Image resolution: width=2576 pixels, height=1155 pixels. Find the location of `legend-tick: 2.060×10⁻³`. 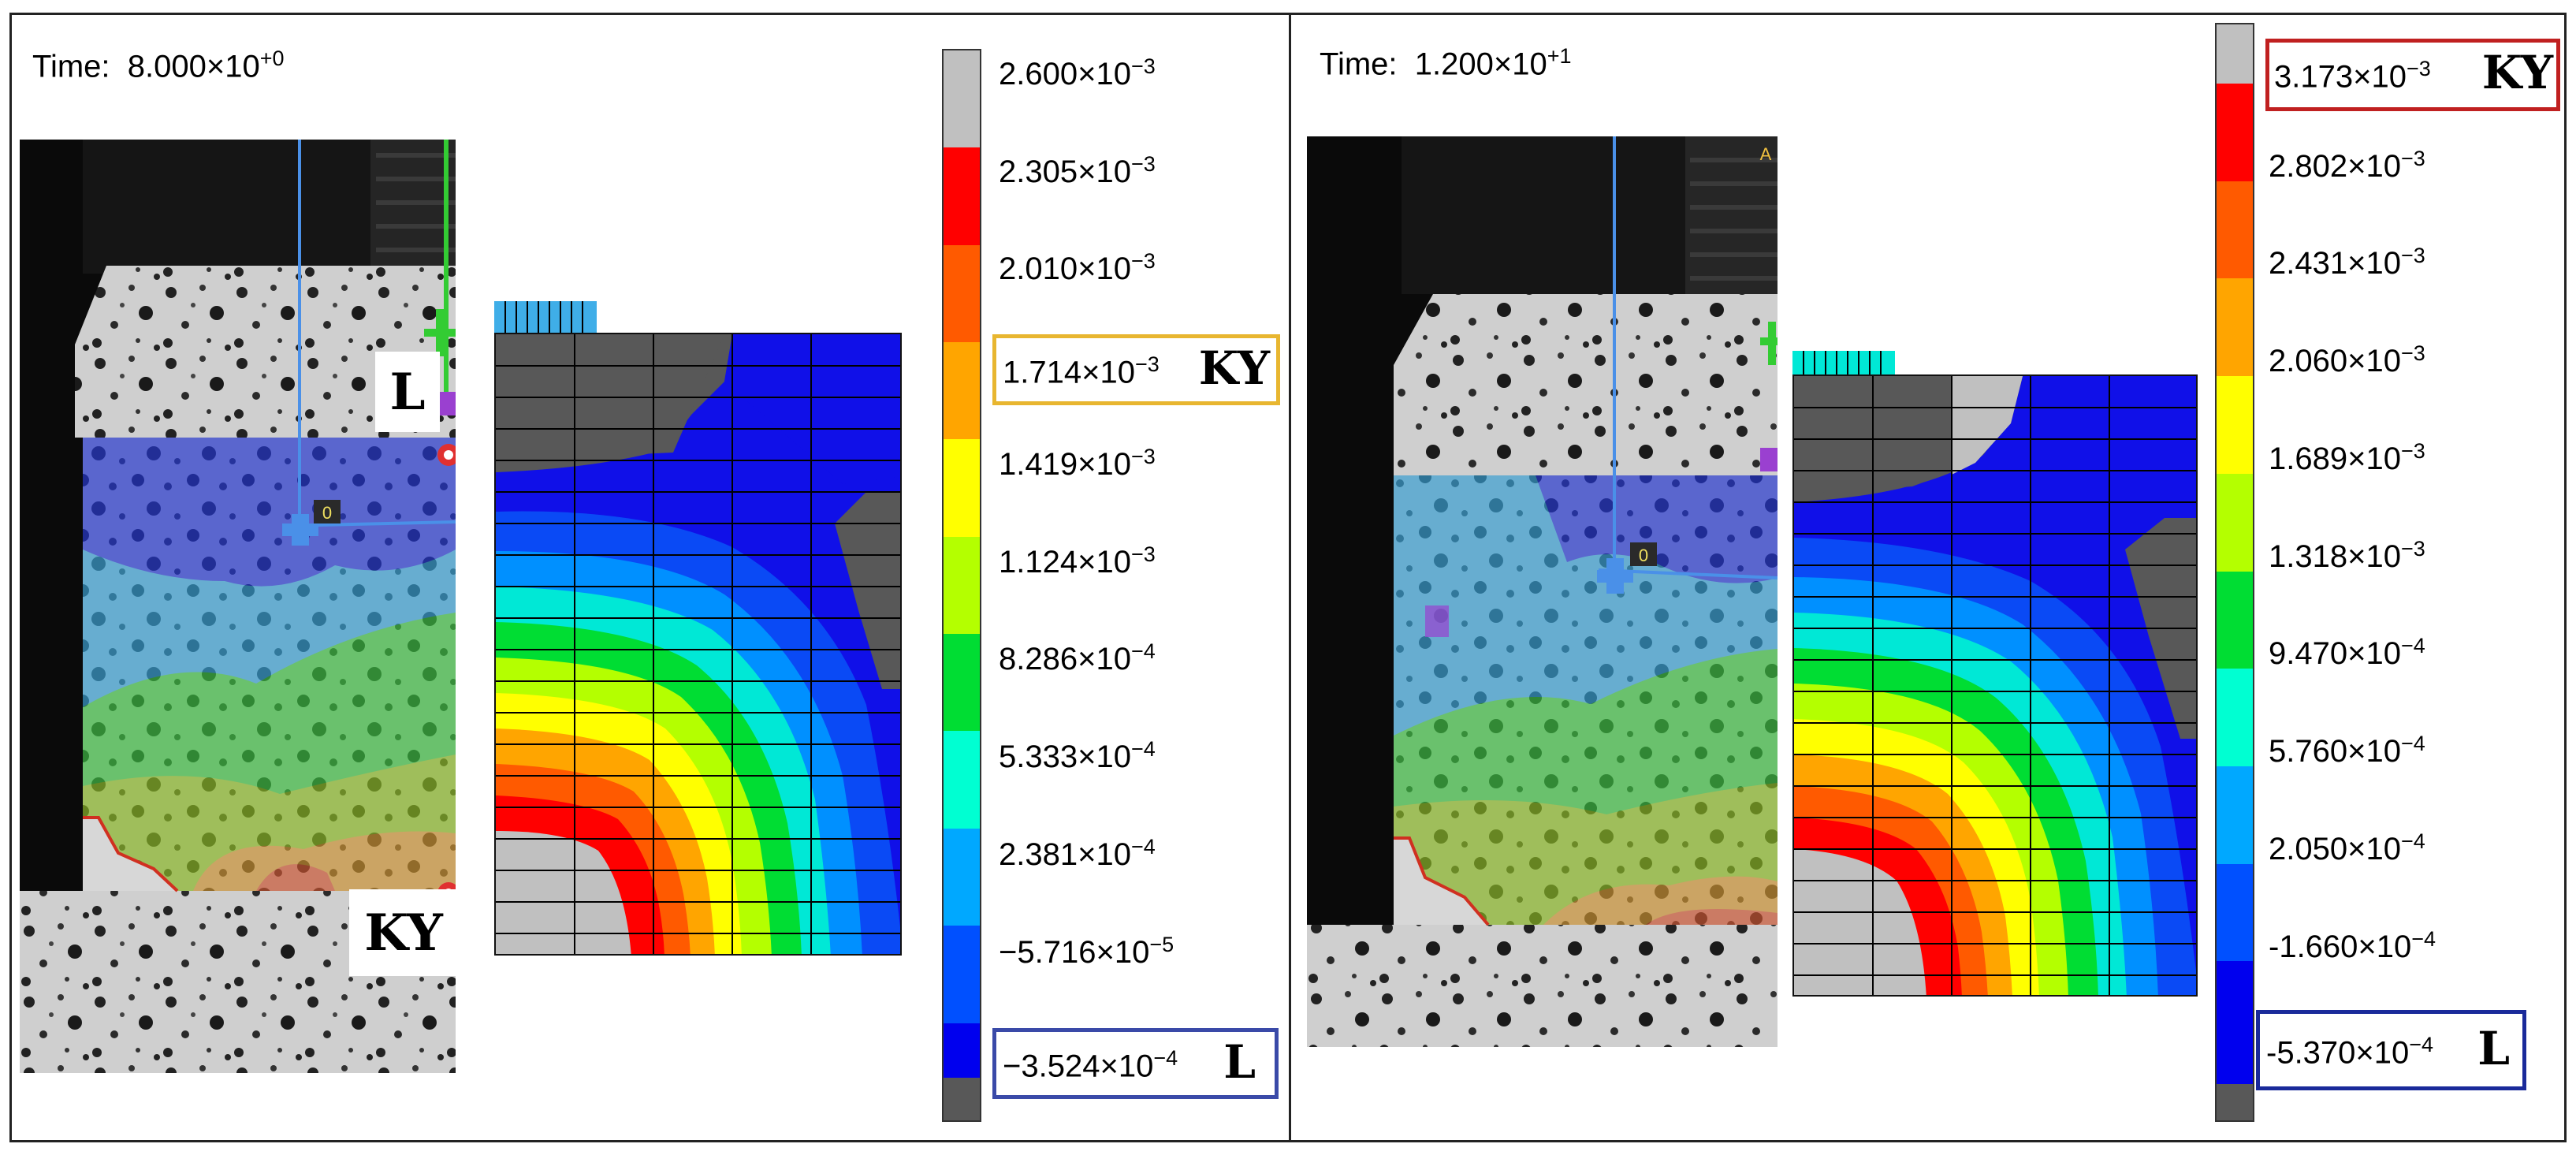

legend-tick: 2.060×10⁻³ is located at coordinates (2347, 360).